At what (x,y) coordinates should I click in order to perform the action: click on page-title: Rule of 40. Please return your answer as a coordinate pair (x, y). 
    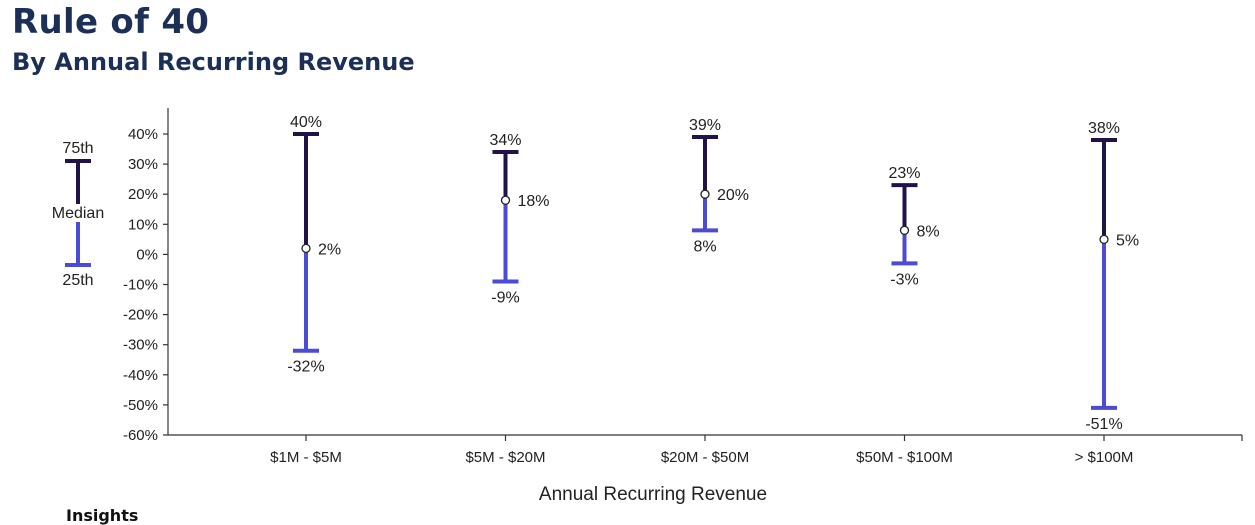
    Looking at the image, I should click on (111, 22).